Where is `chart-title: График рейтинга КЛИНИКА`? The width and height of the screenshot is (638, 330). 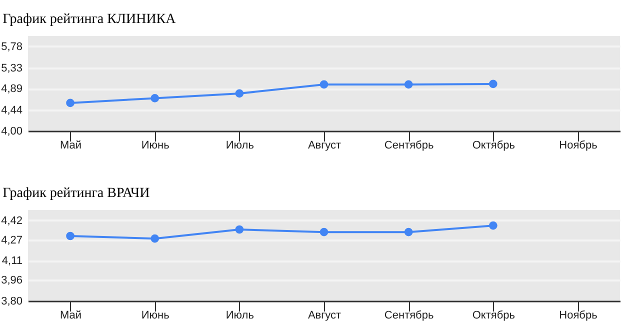
chart-title: График рейтинга КЛИНИКА is located at coordinates (89, 19).